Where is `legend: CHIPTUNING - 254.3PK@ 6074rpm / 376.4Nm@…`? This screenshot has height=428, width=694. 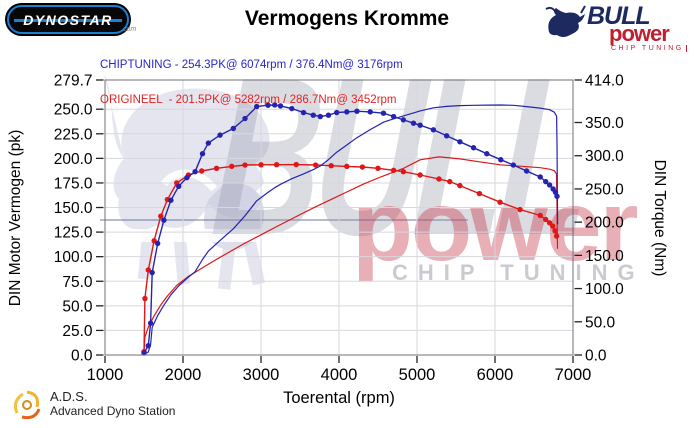 legend: CHIPTUNING - 254.3PK@ 6074rpm / 376.4Nm@… is located at coordinates (251, 83).